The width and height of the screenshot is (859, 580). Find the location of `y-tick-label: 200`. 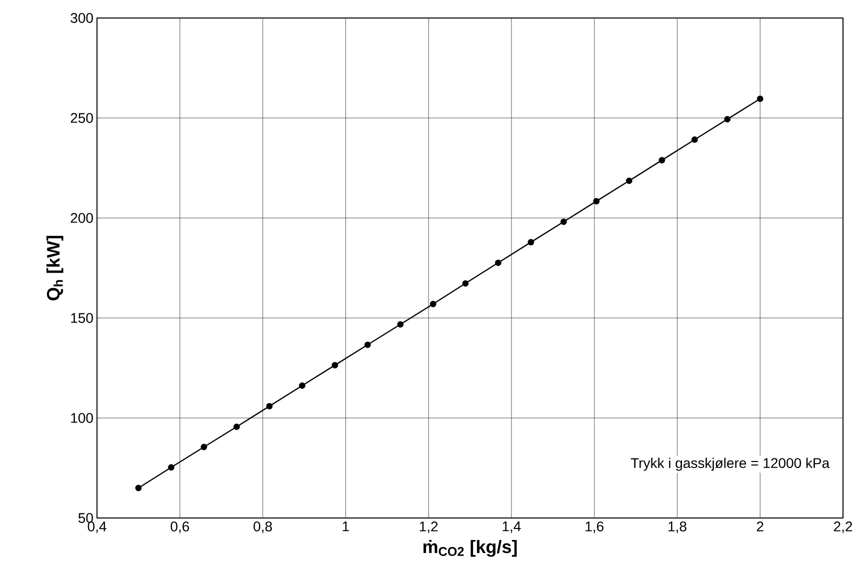

y-tick-label: 200 is located at coordinates (81, 218).